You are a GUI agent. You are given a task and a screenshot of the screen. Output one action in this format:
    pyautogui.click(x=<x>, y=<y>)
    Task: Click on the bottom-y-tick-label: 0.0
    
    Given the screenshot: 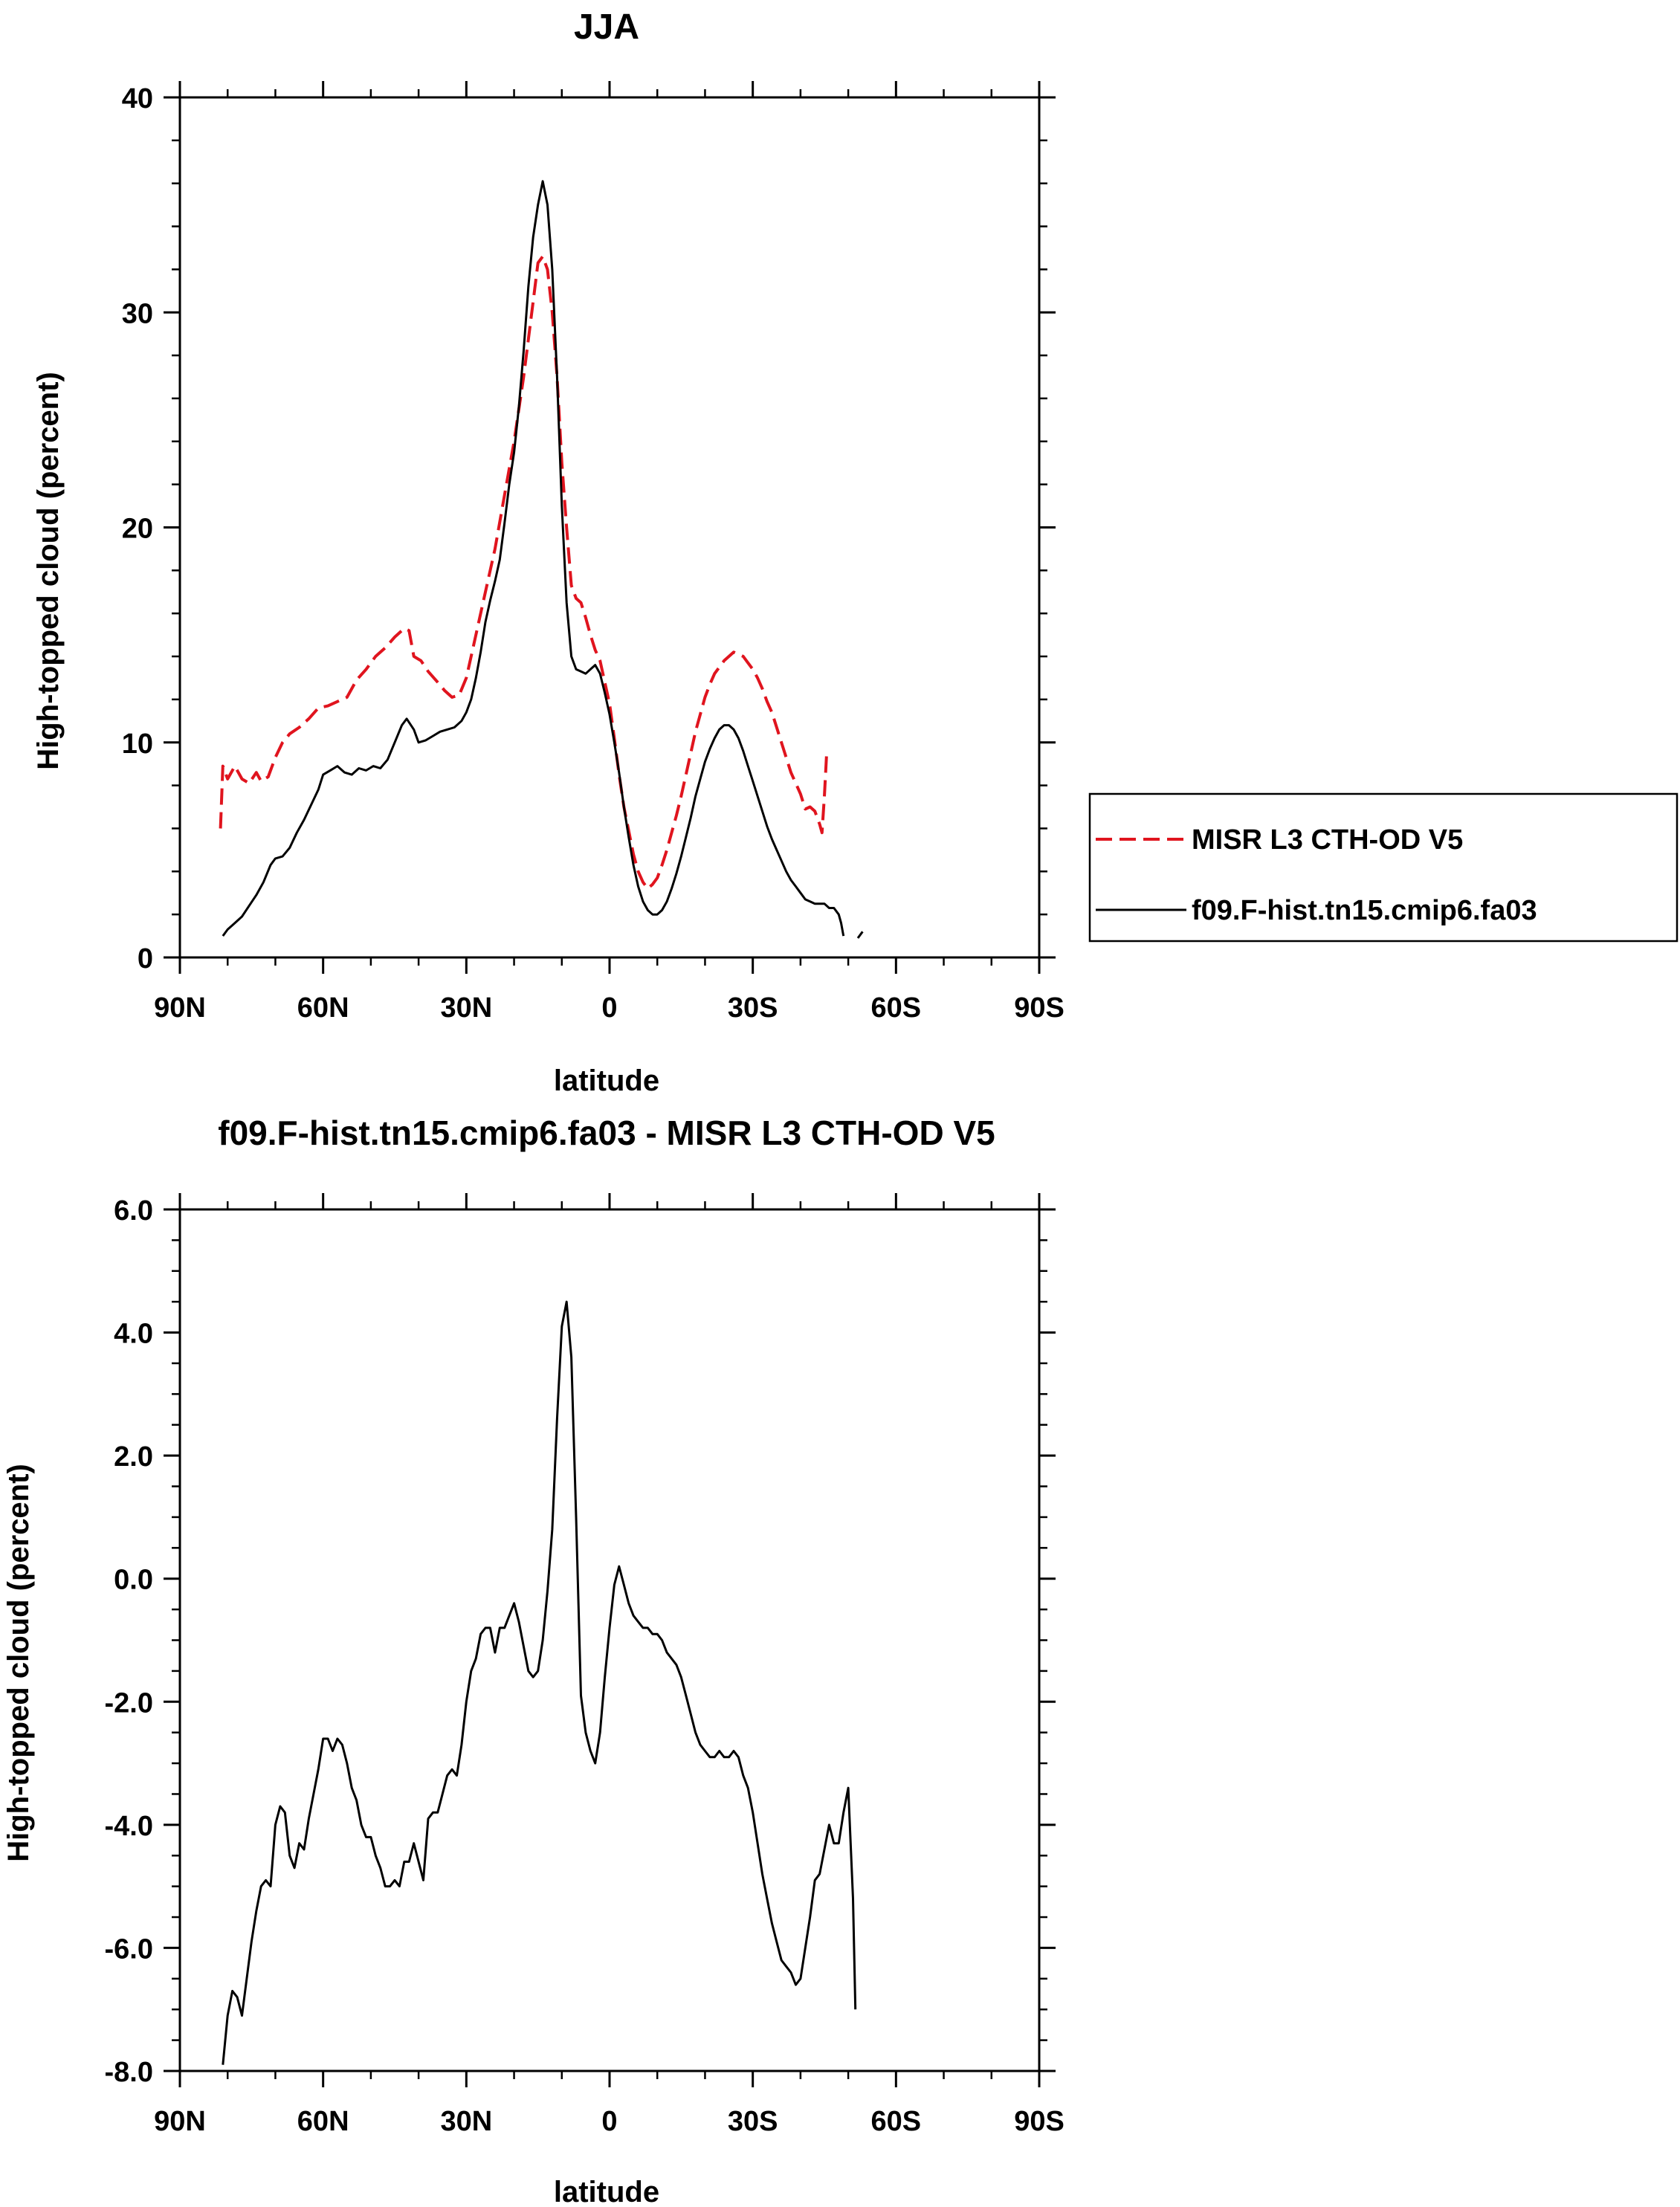 What is the action you would take?
    pyautogui.click(x=133, y=1580)
    